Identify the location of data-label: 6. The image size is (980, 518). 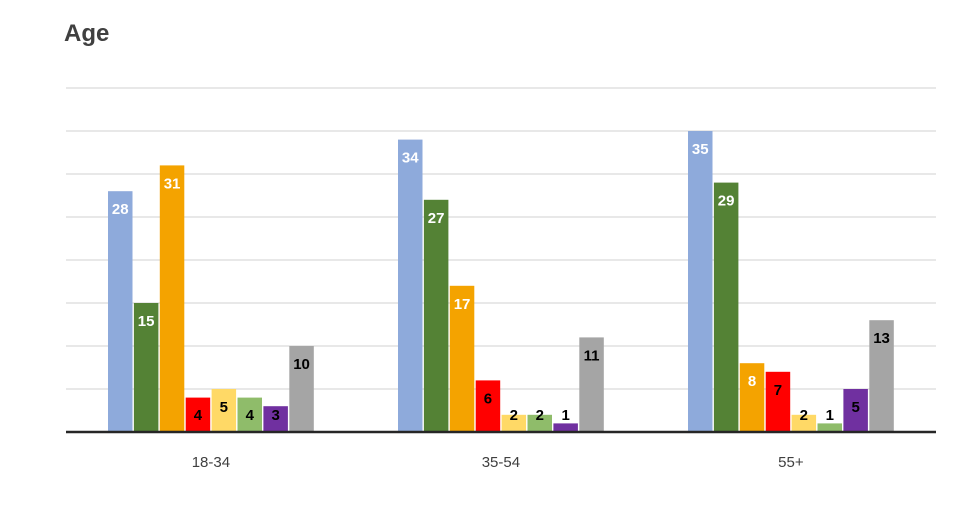
(488, 398).